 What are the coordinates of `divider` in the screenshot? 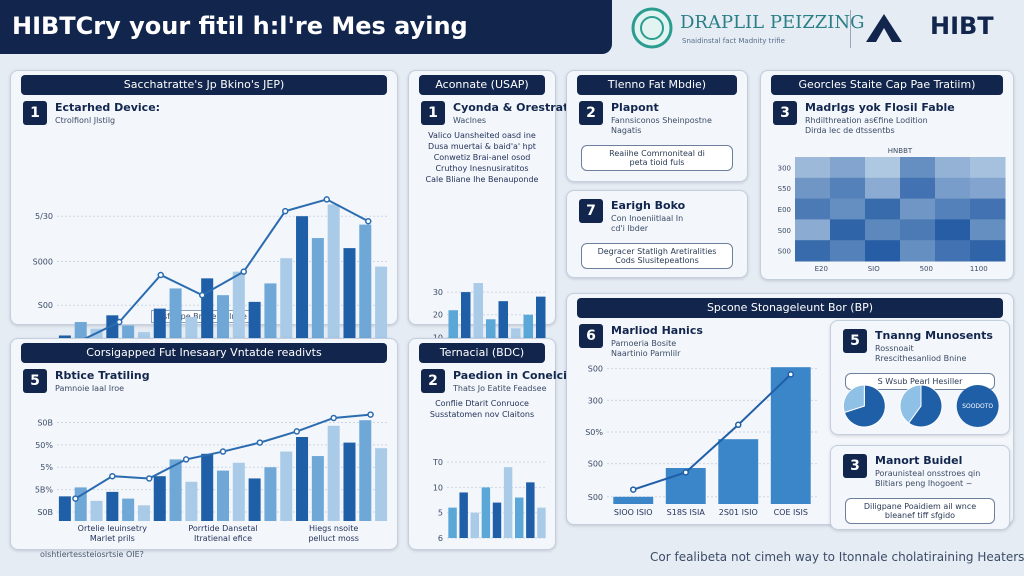 It's located at (850, 29).